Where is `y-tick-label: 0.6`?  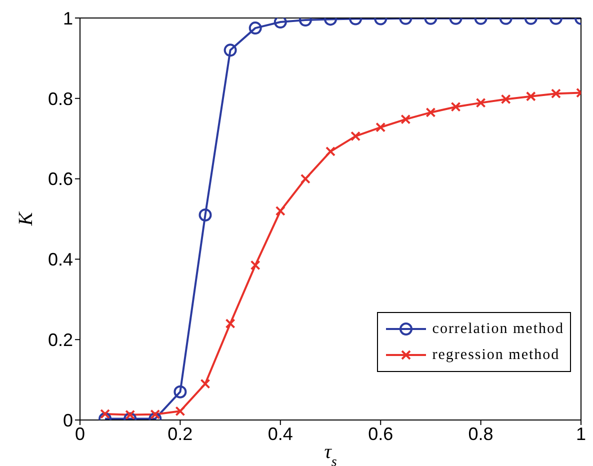
y-tick-label: 0.6 is located at coordinates (60, 179).